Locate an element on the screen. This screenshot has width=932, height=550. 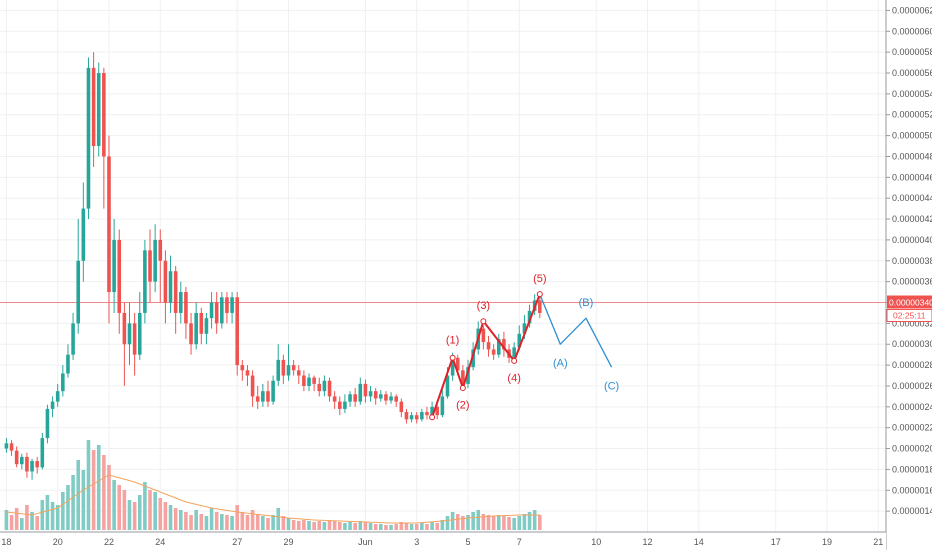
countdown-bg is located at coordinates (909, 316).